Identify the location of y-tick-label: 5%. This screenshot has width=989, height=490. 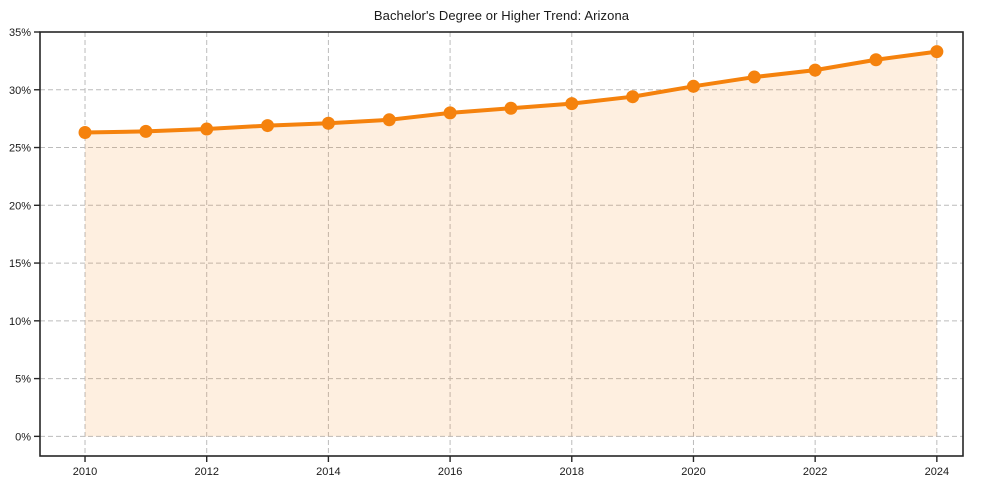
(23, 380).